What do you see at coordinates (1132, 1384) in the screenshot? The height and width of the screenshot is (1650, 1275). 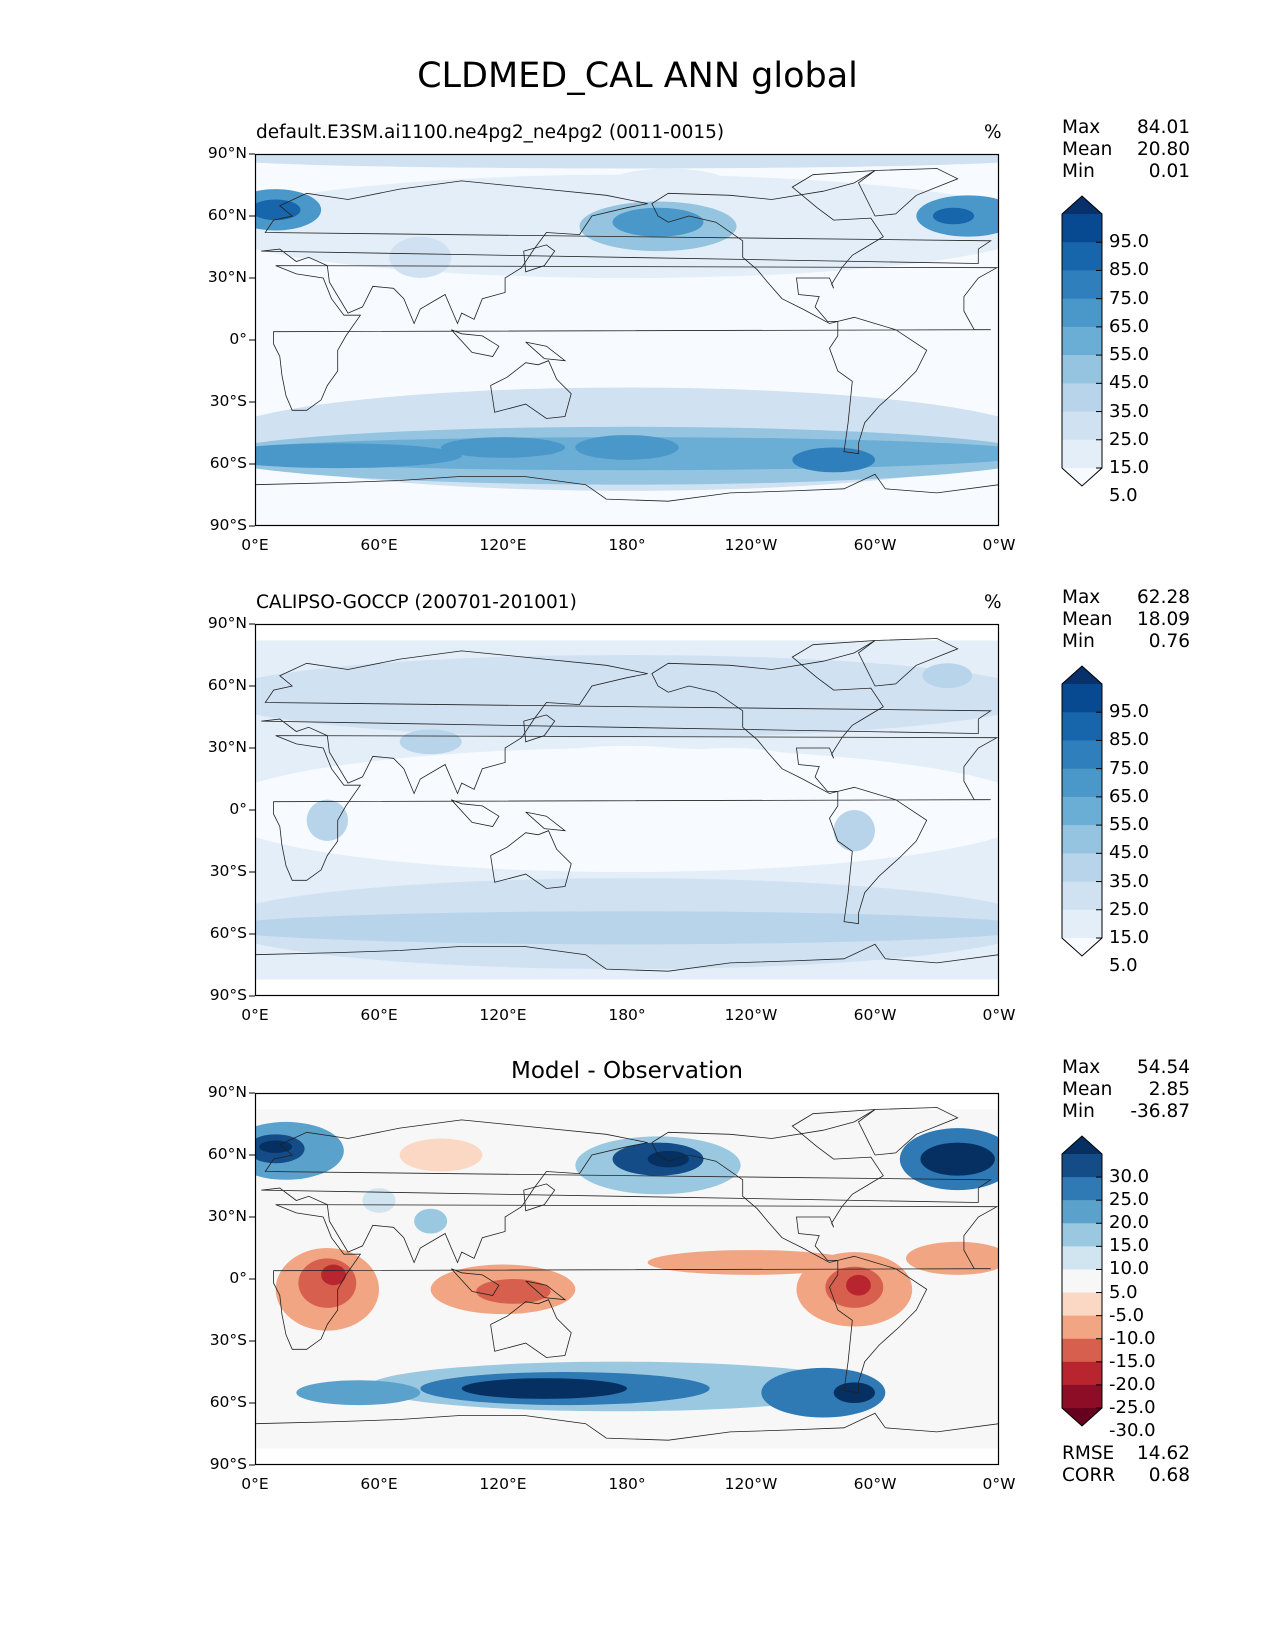 I see `colorbar-tick-label: -20.0` at bounding box center [1132, 1384].